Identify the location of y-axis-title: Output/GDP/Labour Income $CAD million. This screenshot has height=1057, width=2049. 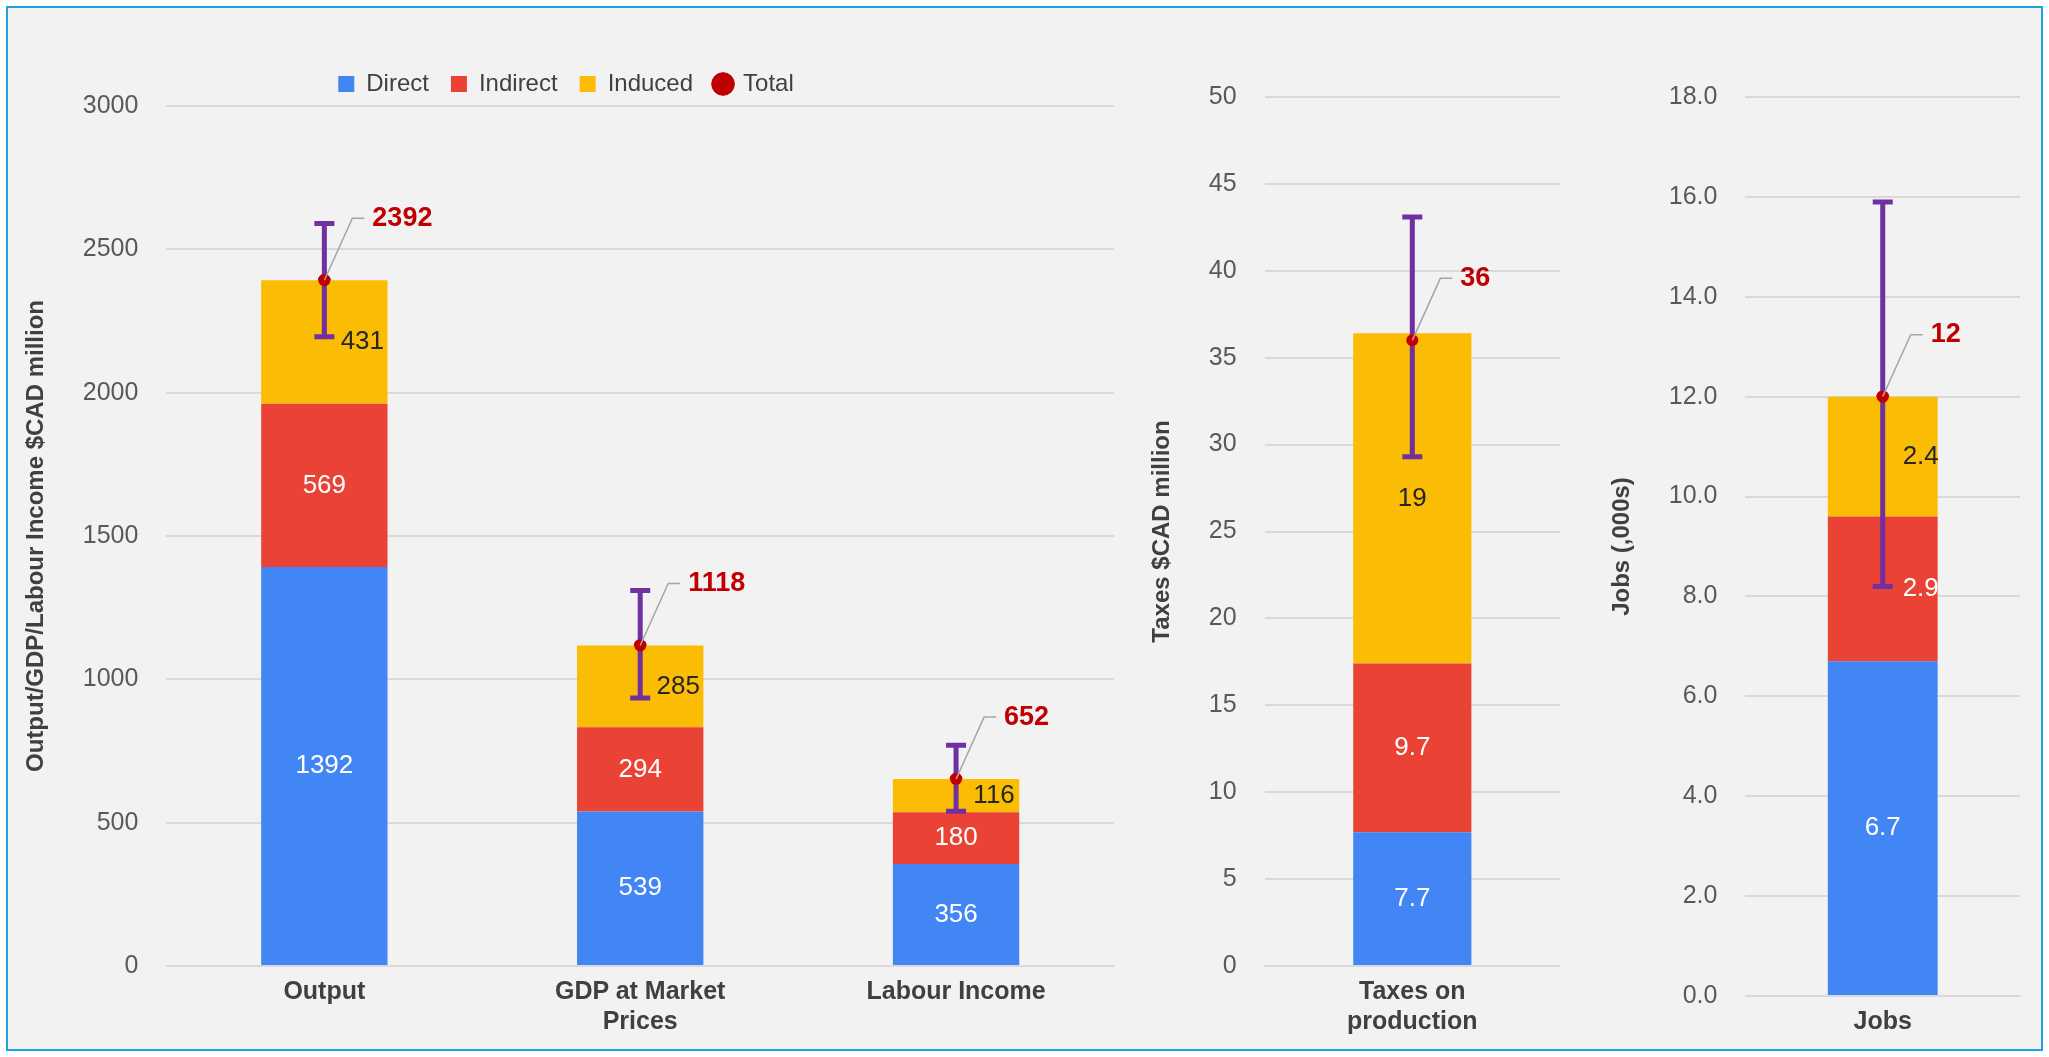
(35, 536).